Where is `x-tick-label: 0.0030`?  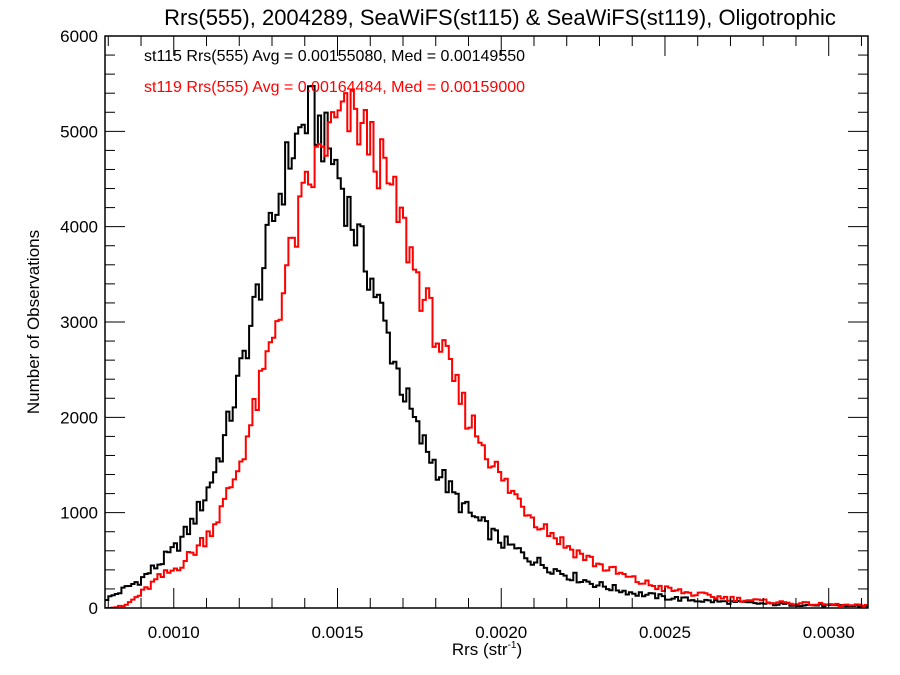 x-tick-label: 0.0030 is located at coordinates (829, 632).